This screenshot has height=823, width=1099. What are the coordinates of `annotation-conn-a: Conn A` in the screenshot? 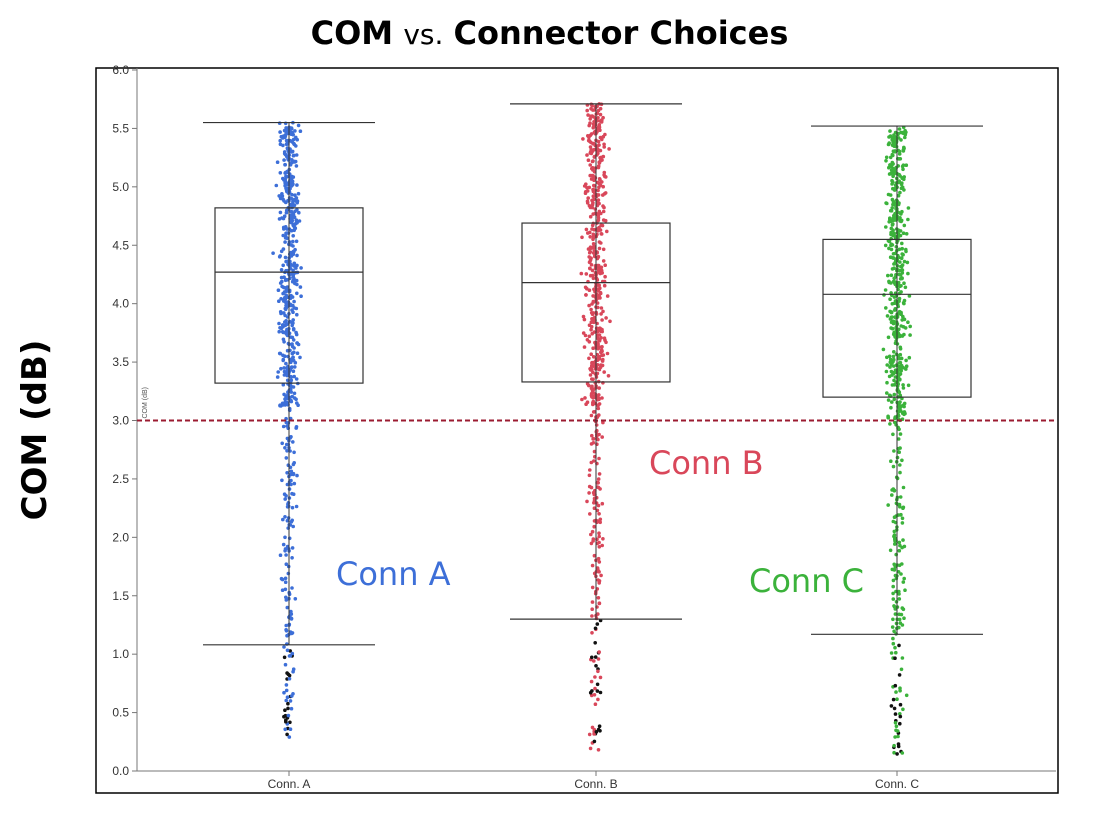 It's located at (393, 574).